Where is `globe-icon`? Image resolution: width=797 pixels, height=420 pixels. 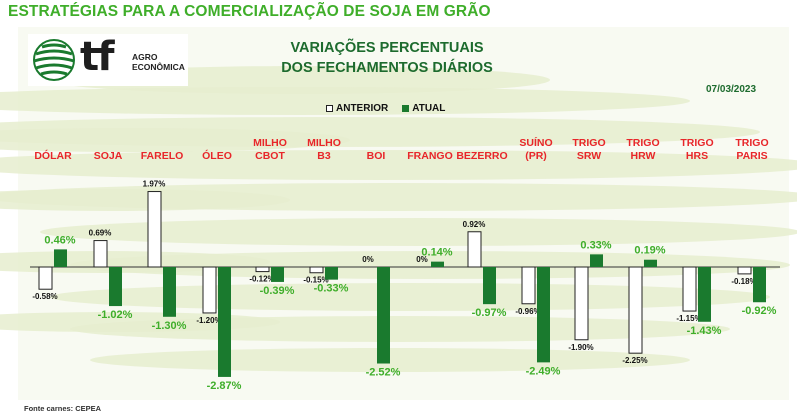
globe-icon is located at coordinates (54, 60).